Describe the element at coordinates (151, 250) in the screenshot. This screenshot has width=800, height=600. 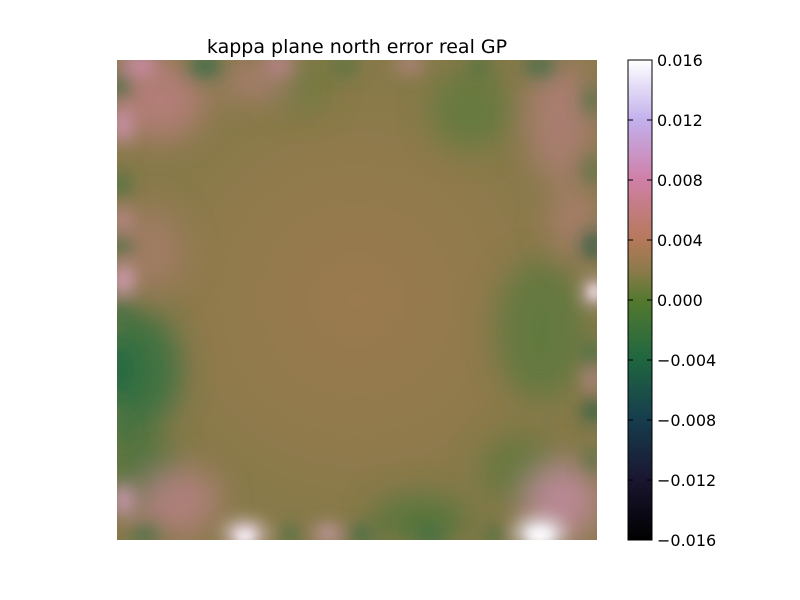
I see `pink-zone-left-mid` at that location.